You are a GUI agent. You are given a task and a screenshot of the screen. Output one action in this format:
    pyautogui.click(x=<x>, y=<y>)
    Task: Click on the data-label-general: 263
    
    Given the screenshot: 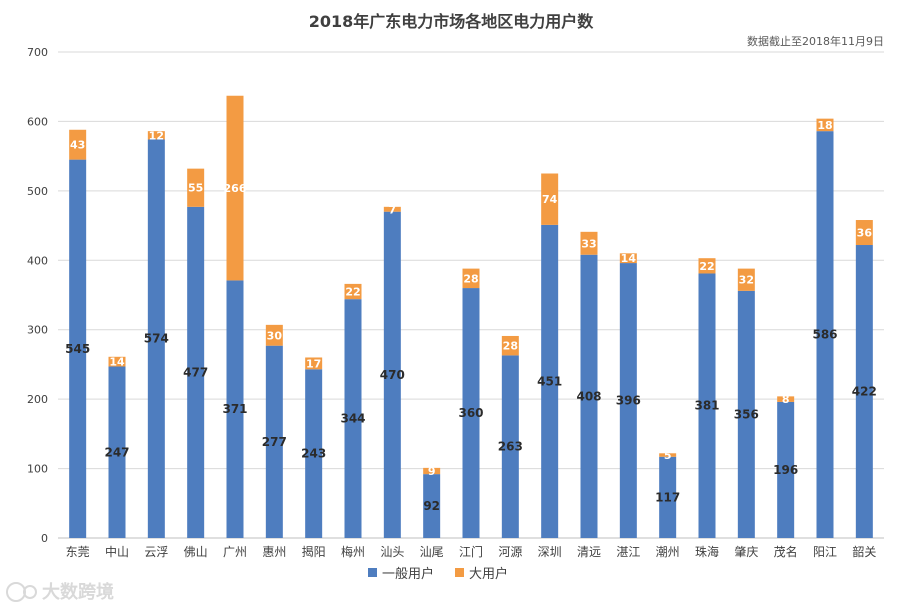 What is the action you would take?
    pyautogui.click(x=510, y=447)
    